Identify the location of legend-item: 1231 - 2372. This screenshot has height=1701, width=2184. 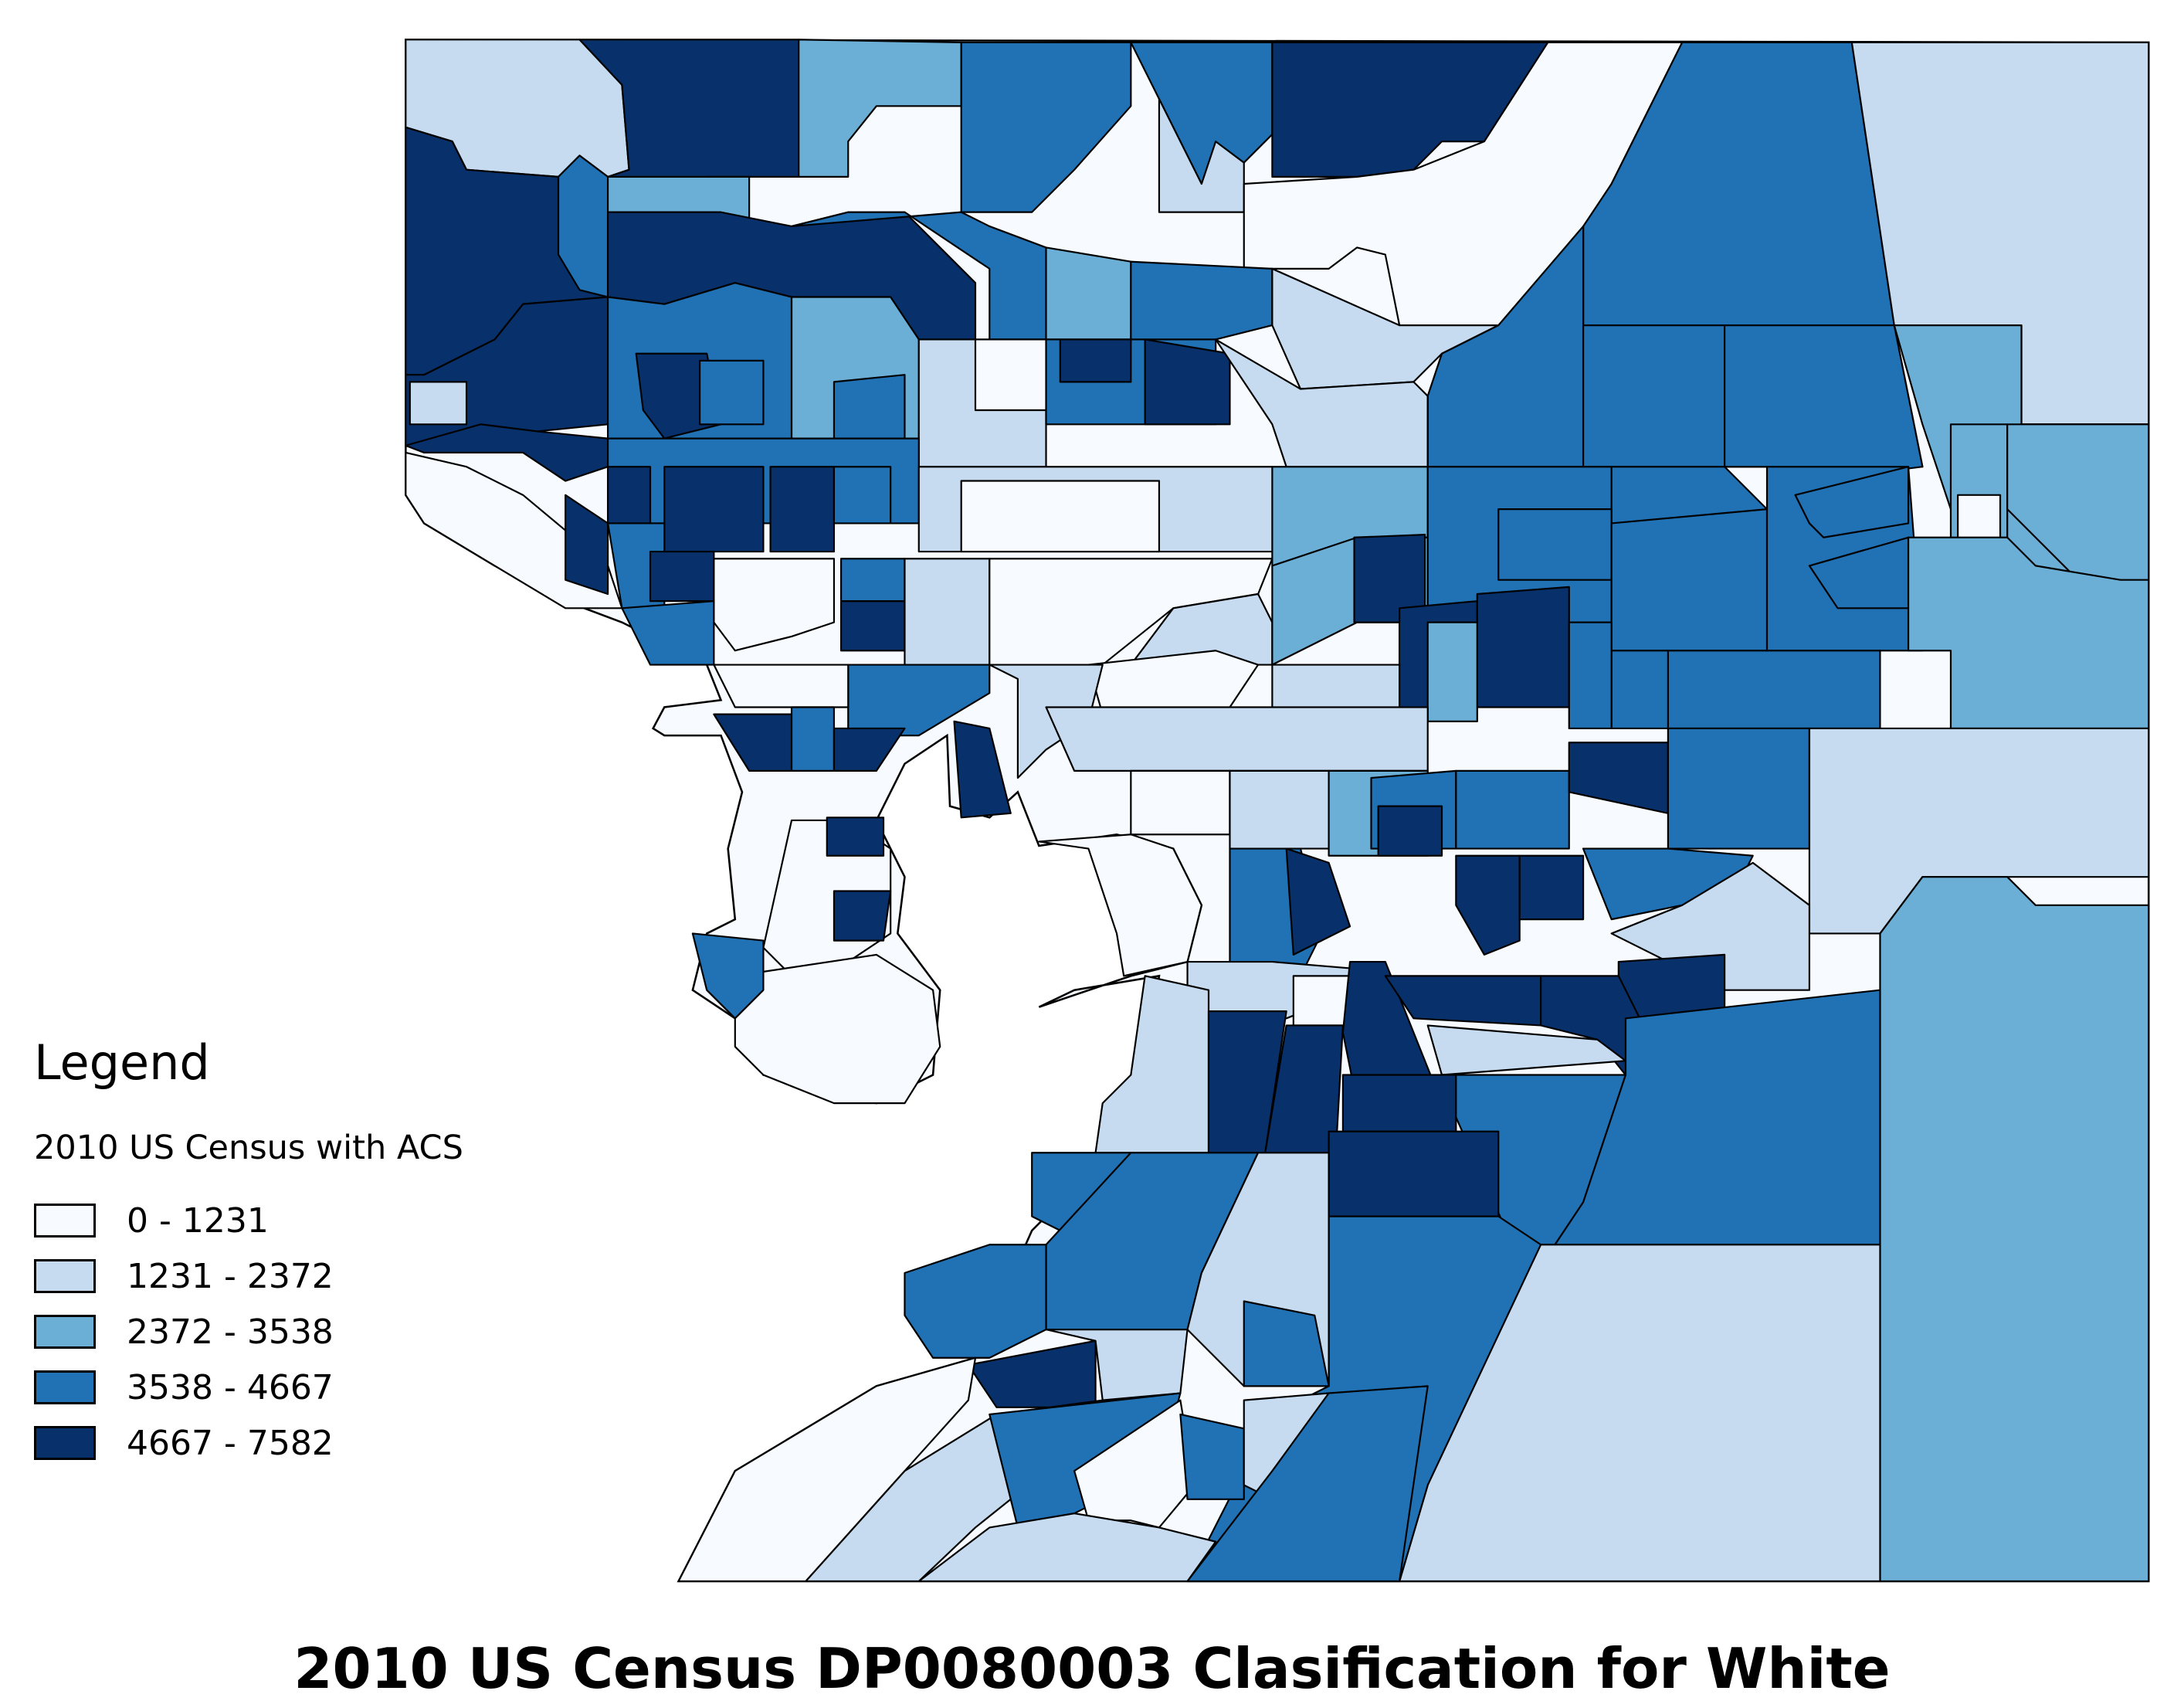
(249, 1276).